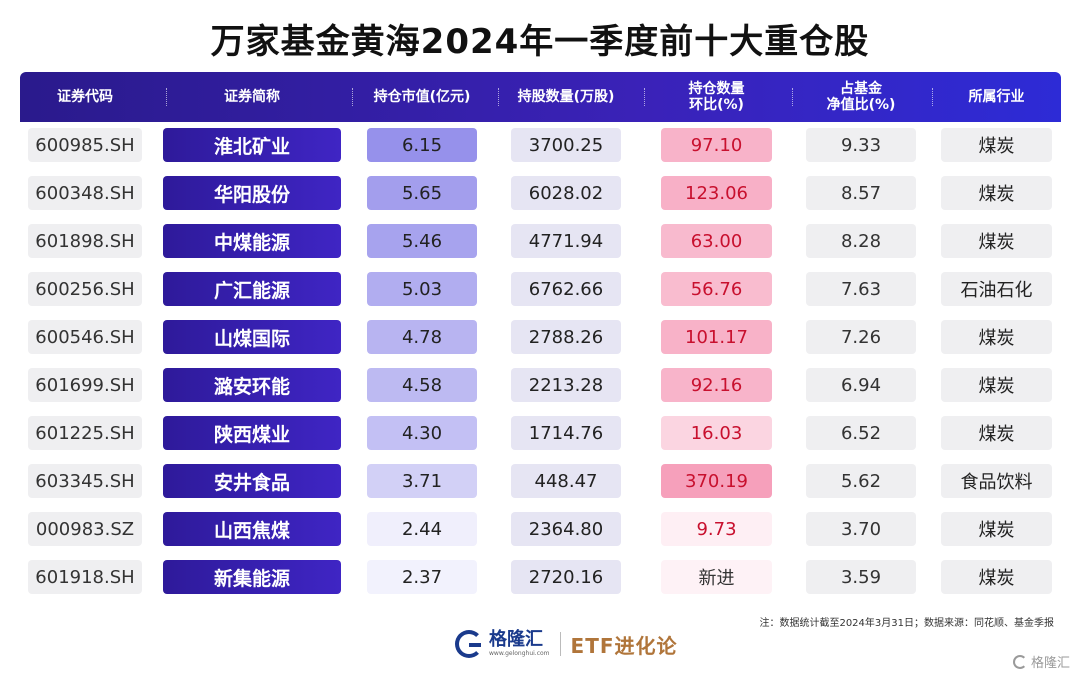  Describe the element at coordinates (252, 97) in the screenshot. I see `column-header-name: 证券简称` at that location.